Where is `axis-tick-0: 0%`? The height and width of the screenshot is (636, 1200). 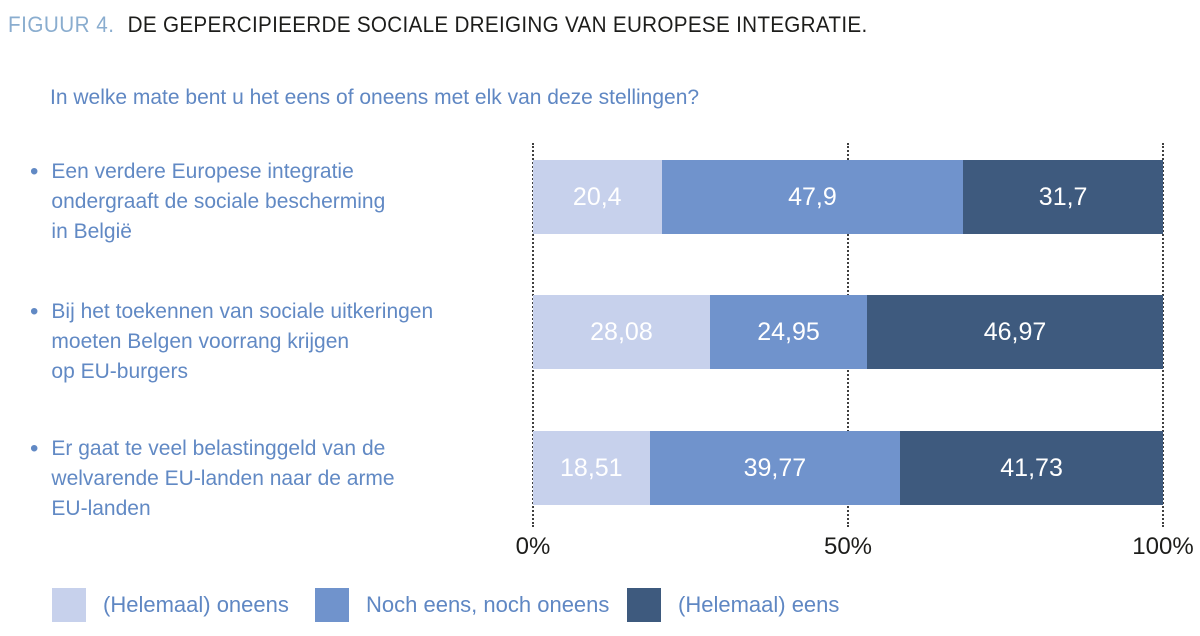
axis-tick-0: 0% is located at coordinates (533, 546).